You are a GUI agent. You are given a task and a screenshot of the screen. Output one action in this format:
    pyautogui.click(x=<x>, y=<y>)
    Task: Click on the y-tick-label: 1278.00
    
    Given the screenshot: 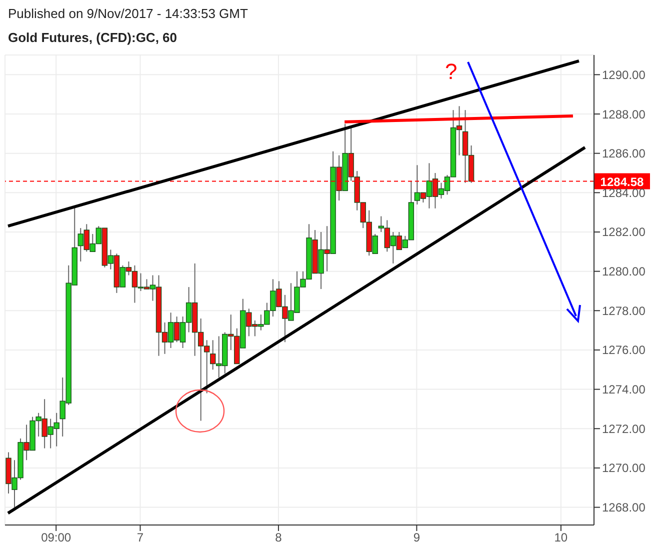 What is the action you would take?
    pyautogui.click(x=624, y=311)
    